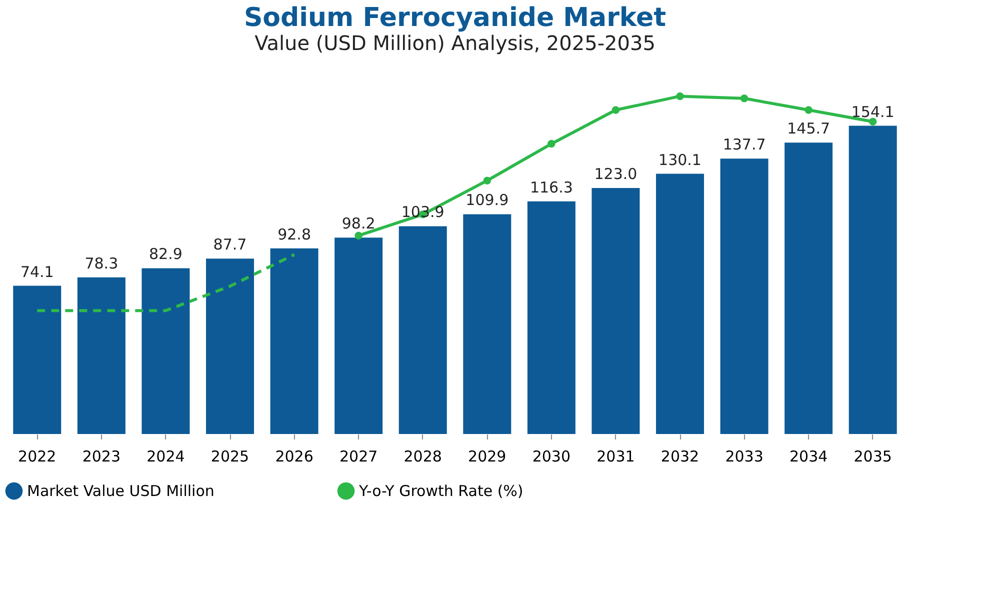  What do you see at coordinates (808, 129) in the screenshot?
I see `data-label: 145.7` at bounding box center [808, 129].